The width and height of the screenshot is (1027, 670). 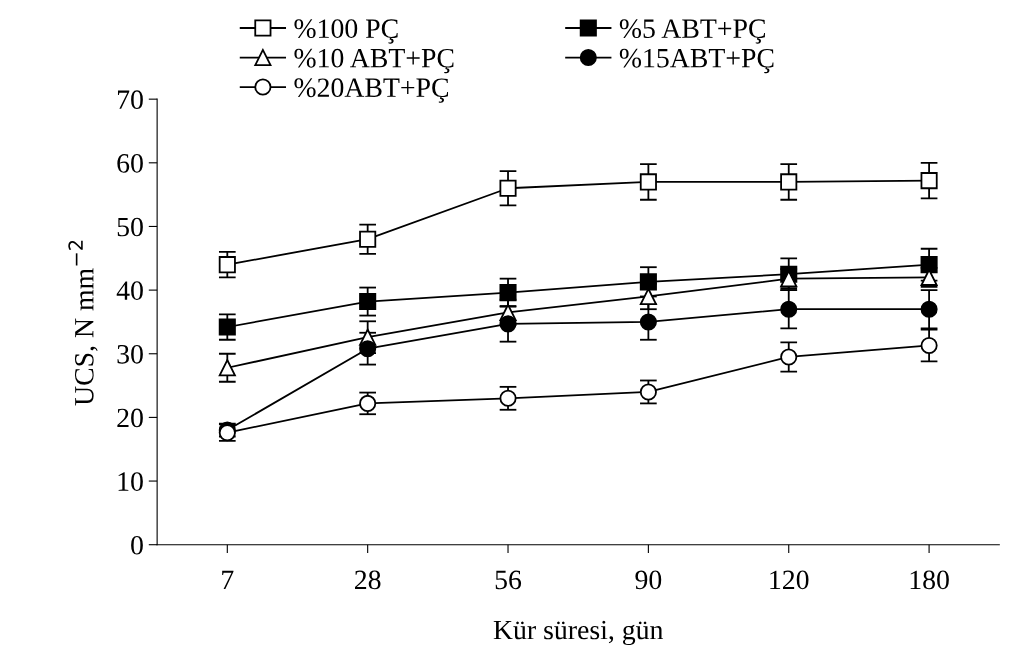 I want to click on y-tick-label: 50, so click(x=130, y=227).